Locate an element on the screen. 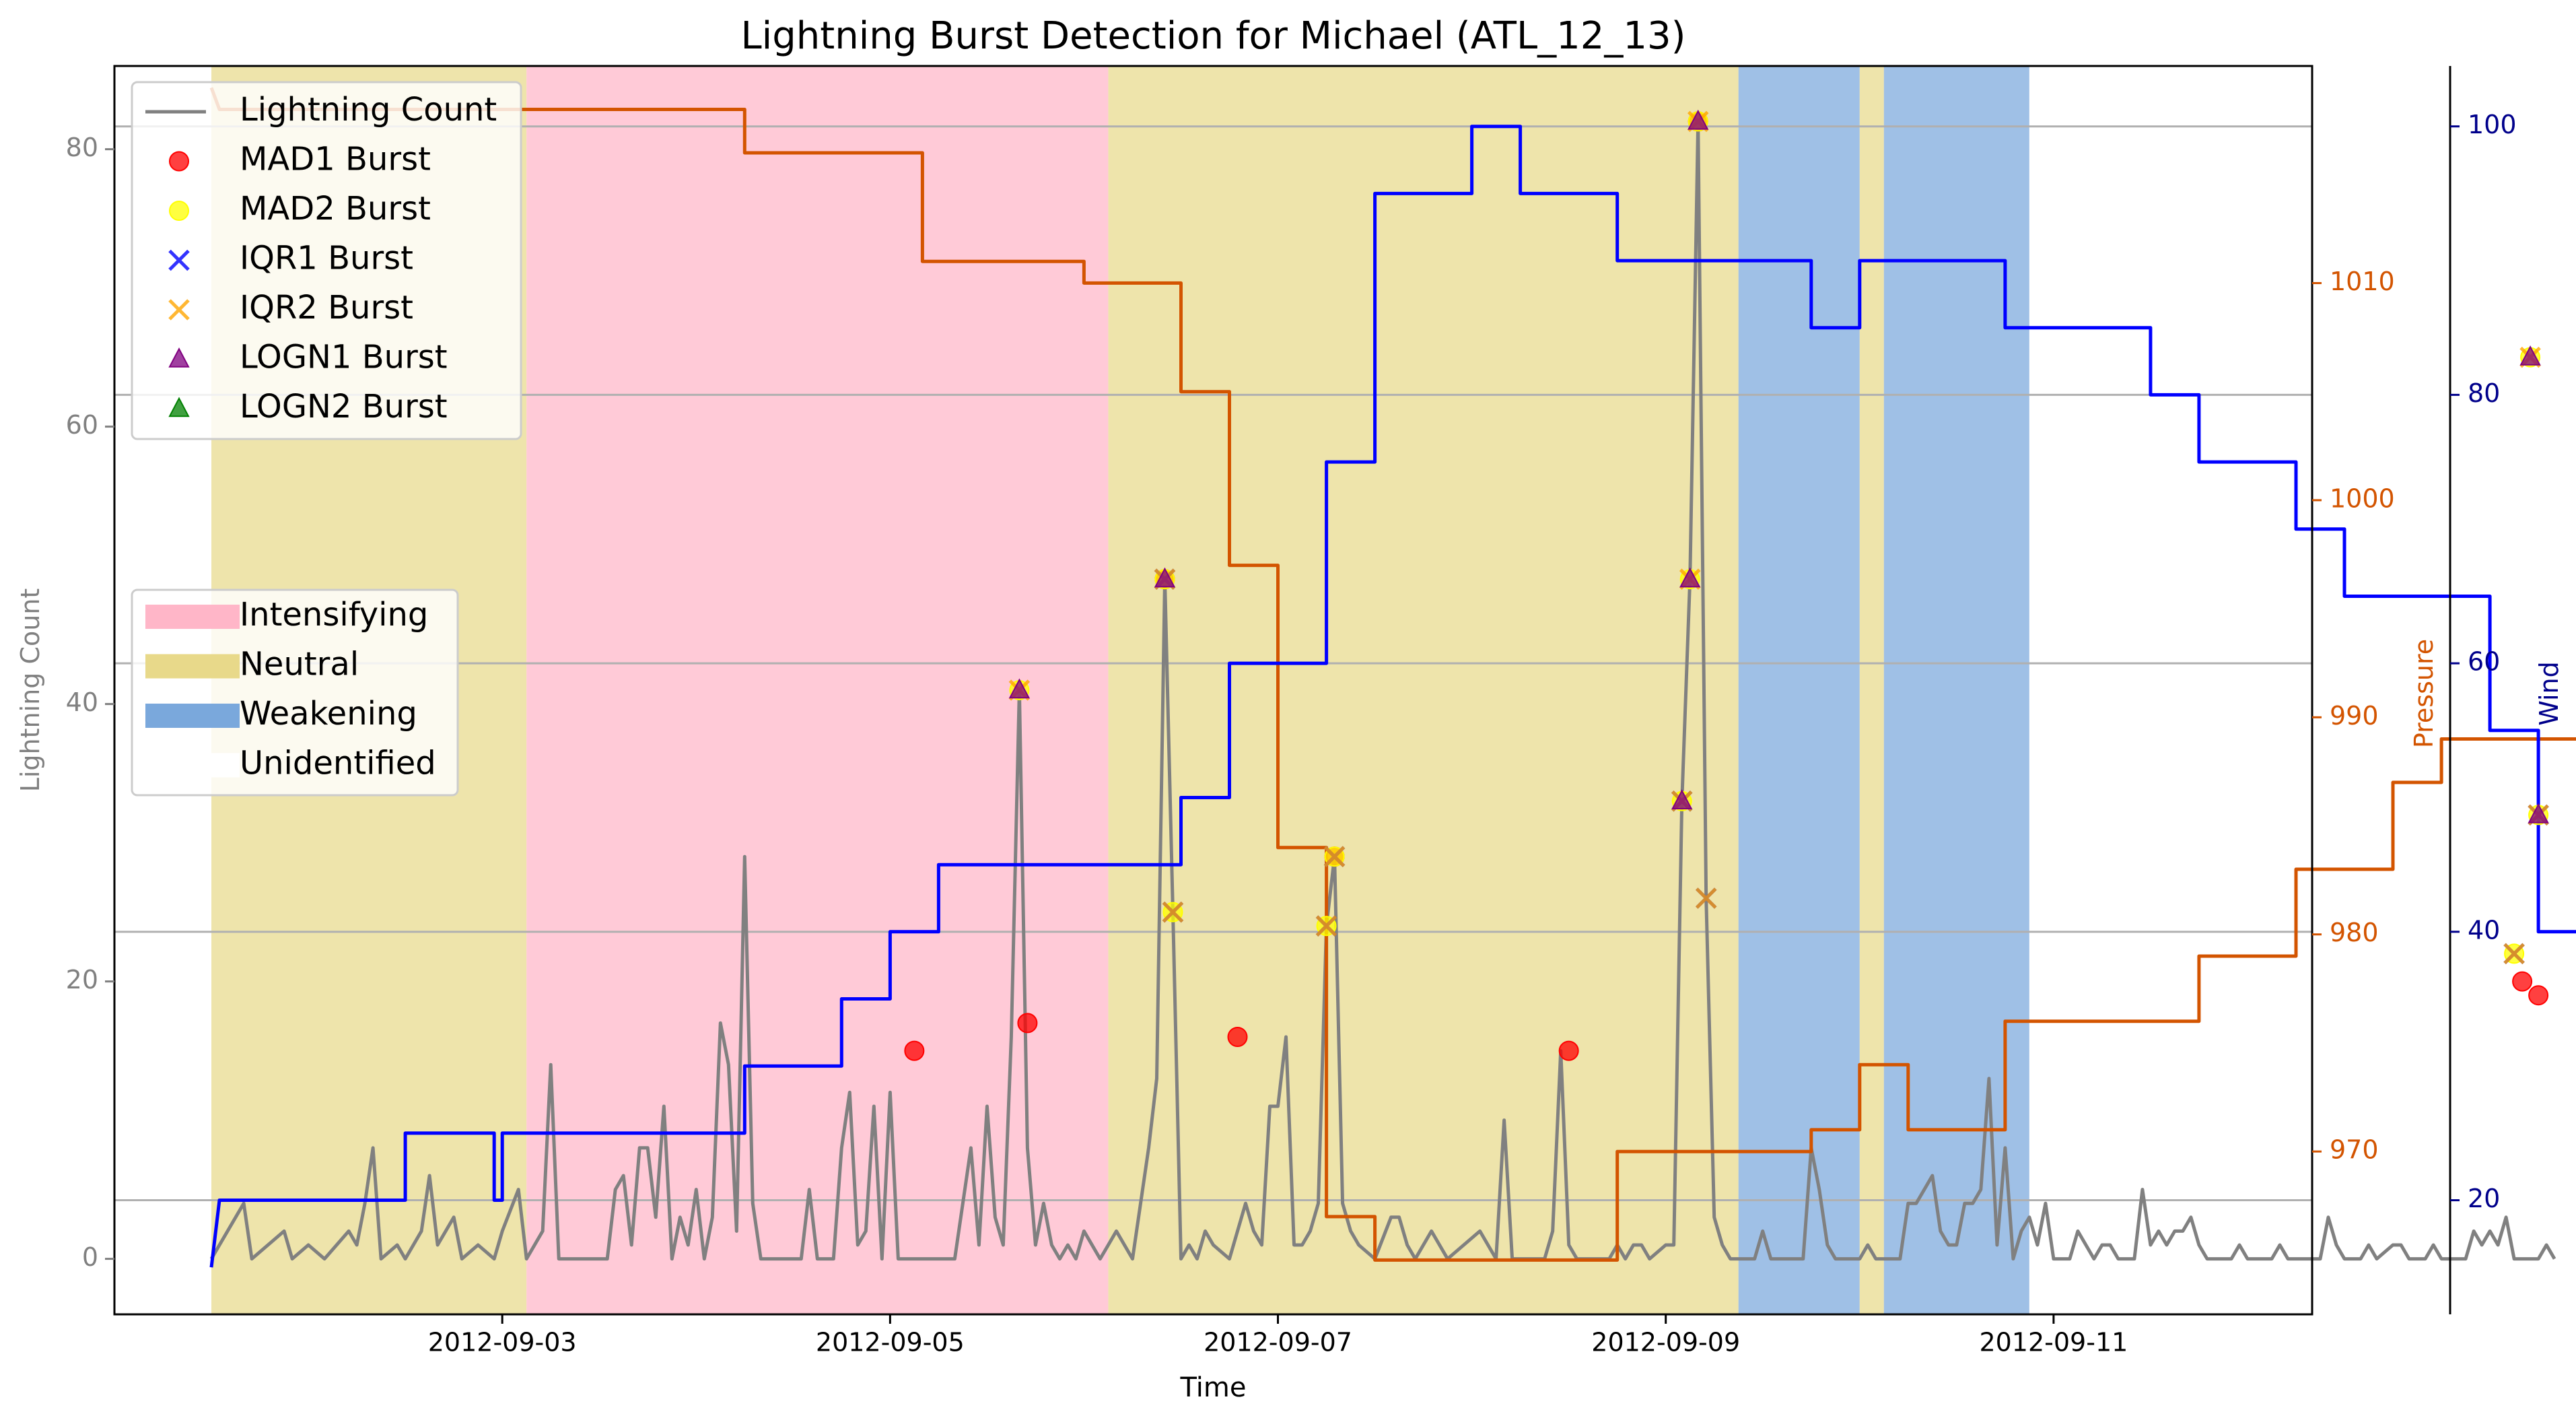 The width and height of the screenshot is (2576, 1416). phase-legend-label: Intensifying is located at coordinates (334, 615).